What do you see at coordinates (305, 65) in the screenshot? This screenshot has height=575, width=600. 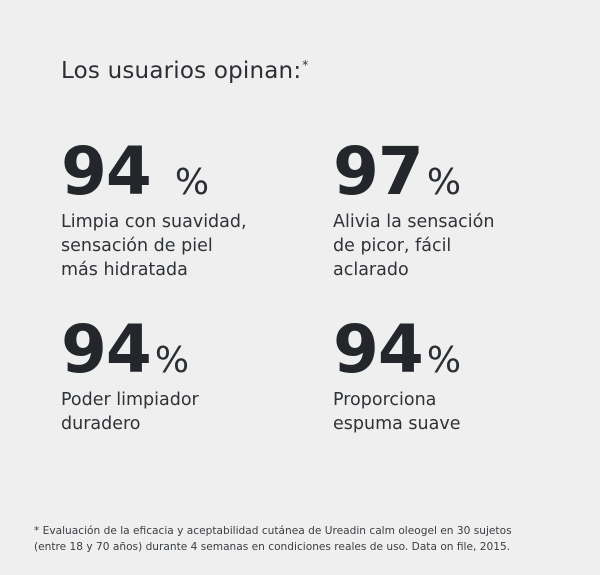 I see `title-asterisk: *` at bounding box center [305, 65].